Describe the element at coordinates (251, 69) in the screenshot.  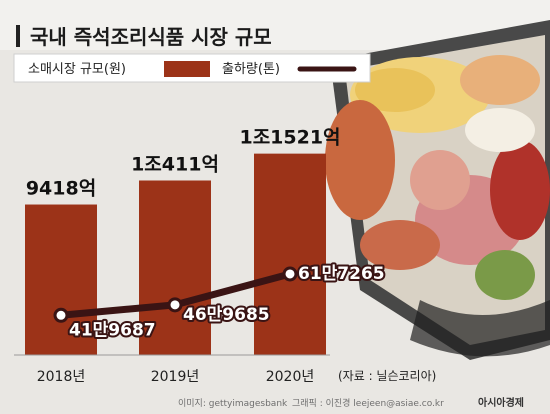
I see `legend-label-line: 출하량(톤)` at that location.